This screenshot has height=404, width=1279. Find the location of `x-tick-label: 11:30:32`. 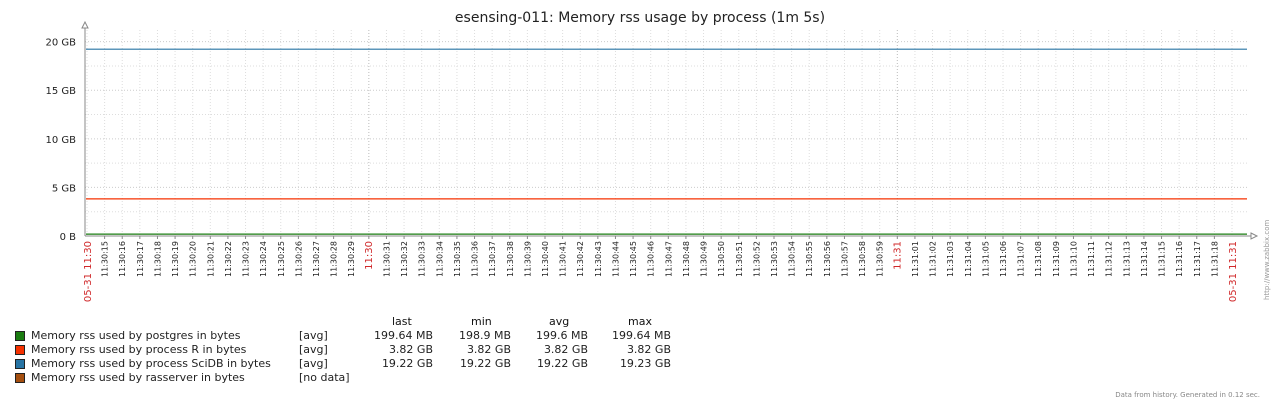

x-tick-label: 11:30:32 is located at coordinates (404, 259).